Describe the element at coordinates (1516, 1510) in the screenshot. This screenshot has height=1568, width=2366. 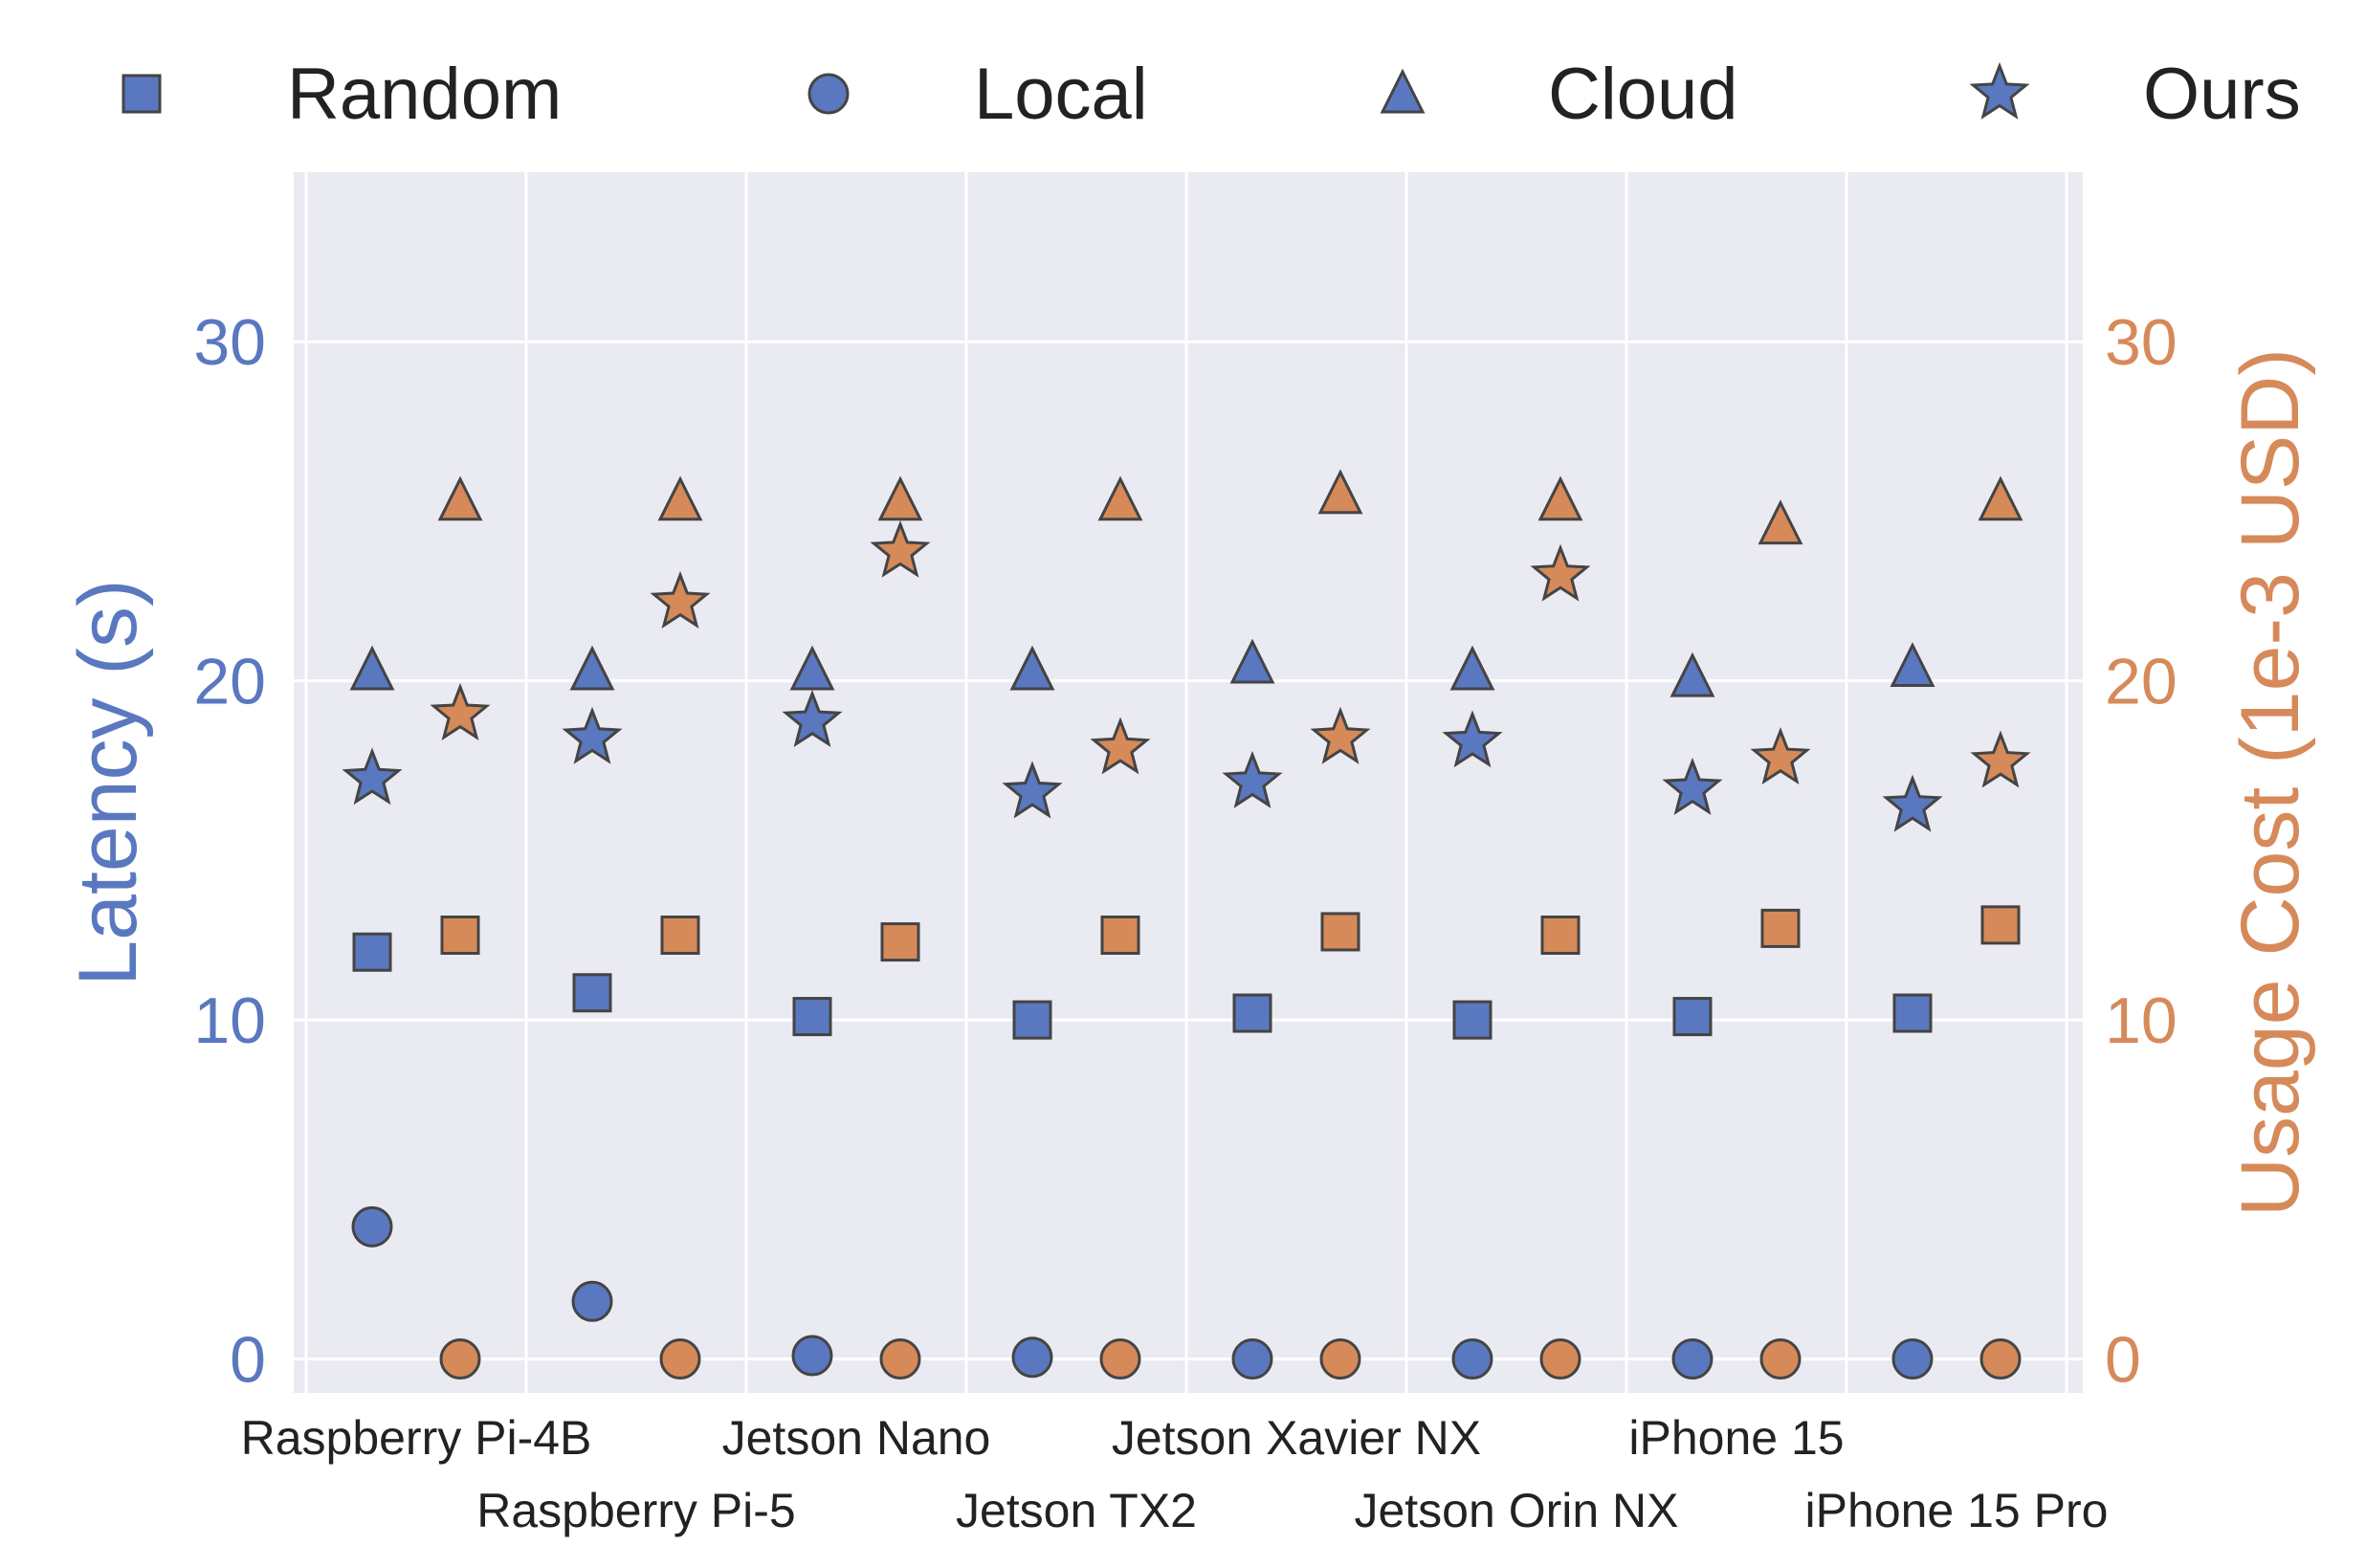
I see `x-tick-label: Jetson Orin NX` at that location.